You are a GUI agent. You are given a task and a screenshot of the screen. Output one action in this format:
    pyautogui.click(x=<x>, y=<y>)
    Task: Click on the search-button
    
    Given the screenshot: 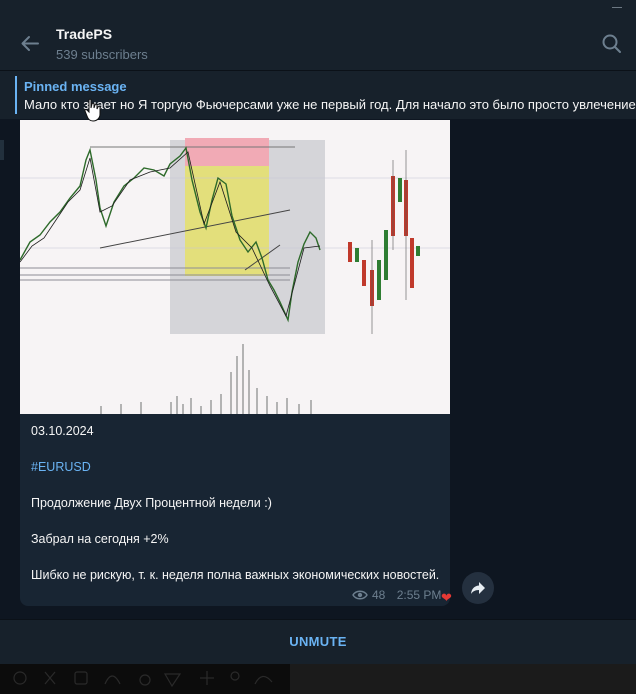 What is the action you would take?
    pyautogui.click(x=612, y=44)
    